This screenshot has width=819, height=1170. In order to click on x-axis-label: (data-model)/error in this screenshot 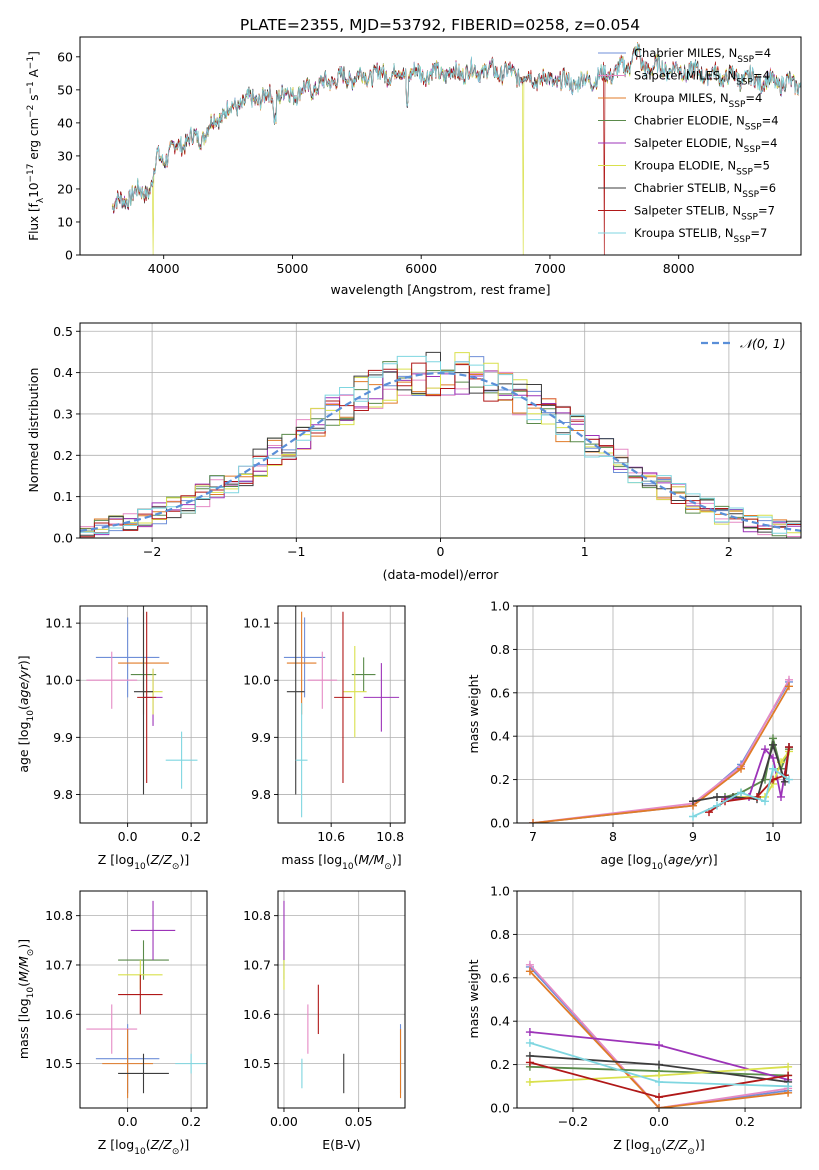, I will do `click(441, 574)`.